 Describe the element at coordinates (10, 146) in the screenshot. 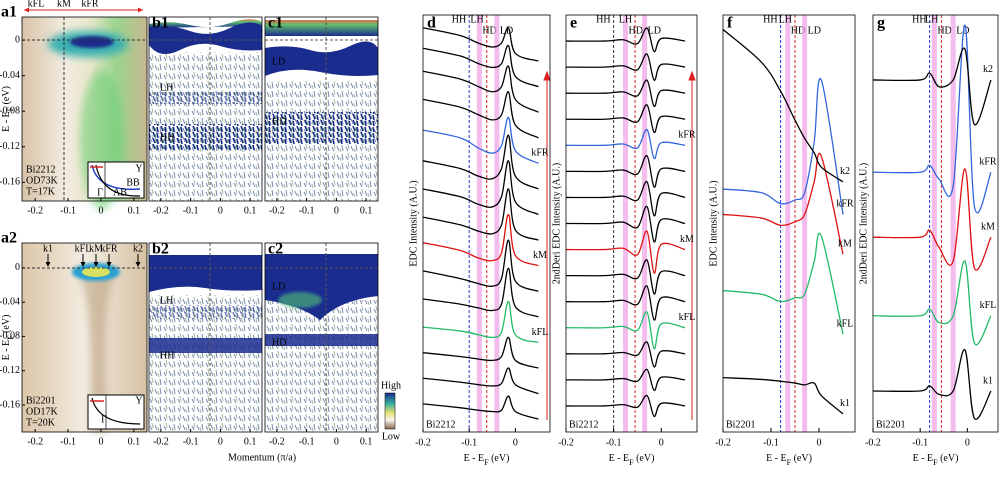

I see `y-tick-label: -0.12` at that location.